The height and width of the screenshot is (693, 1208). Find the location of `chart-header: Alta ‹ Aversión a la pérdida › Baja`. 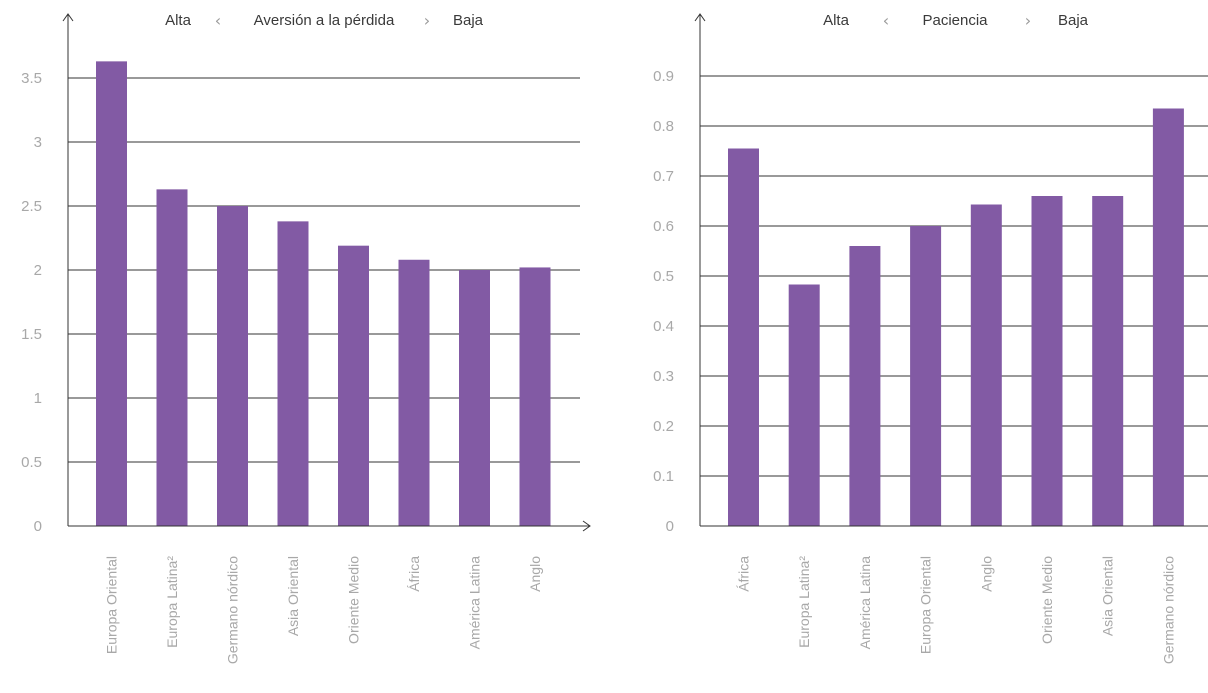

chart-header: Alta ‹ Aversión a la pérdida › Baja is located at coordinates (324, 20).